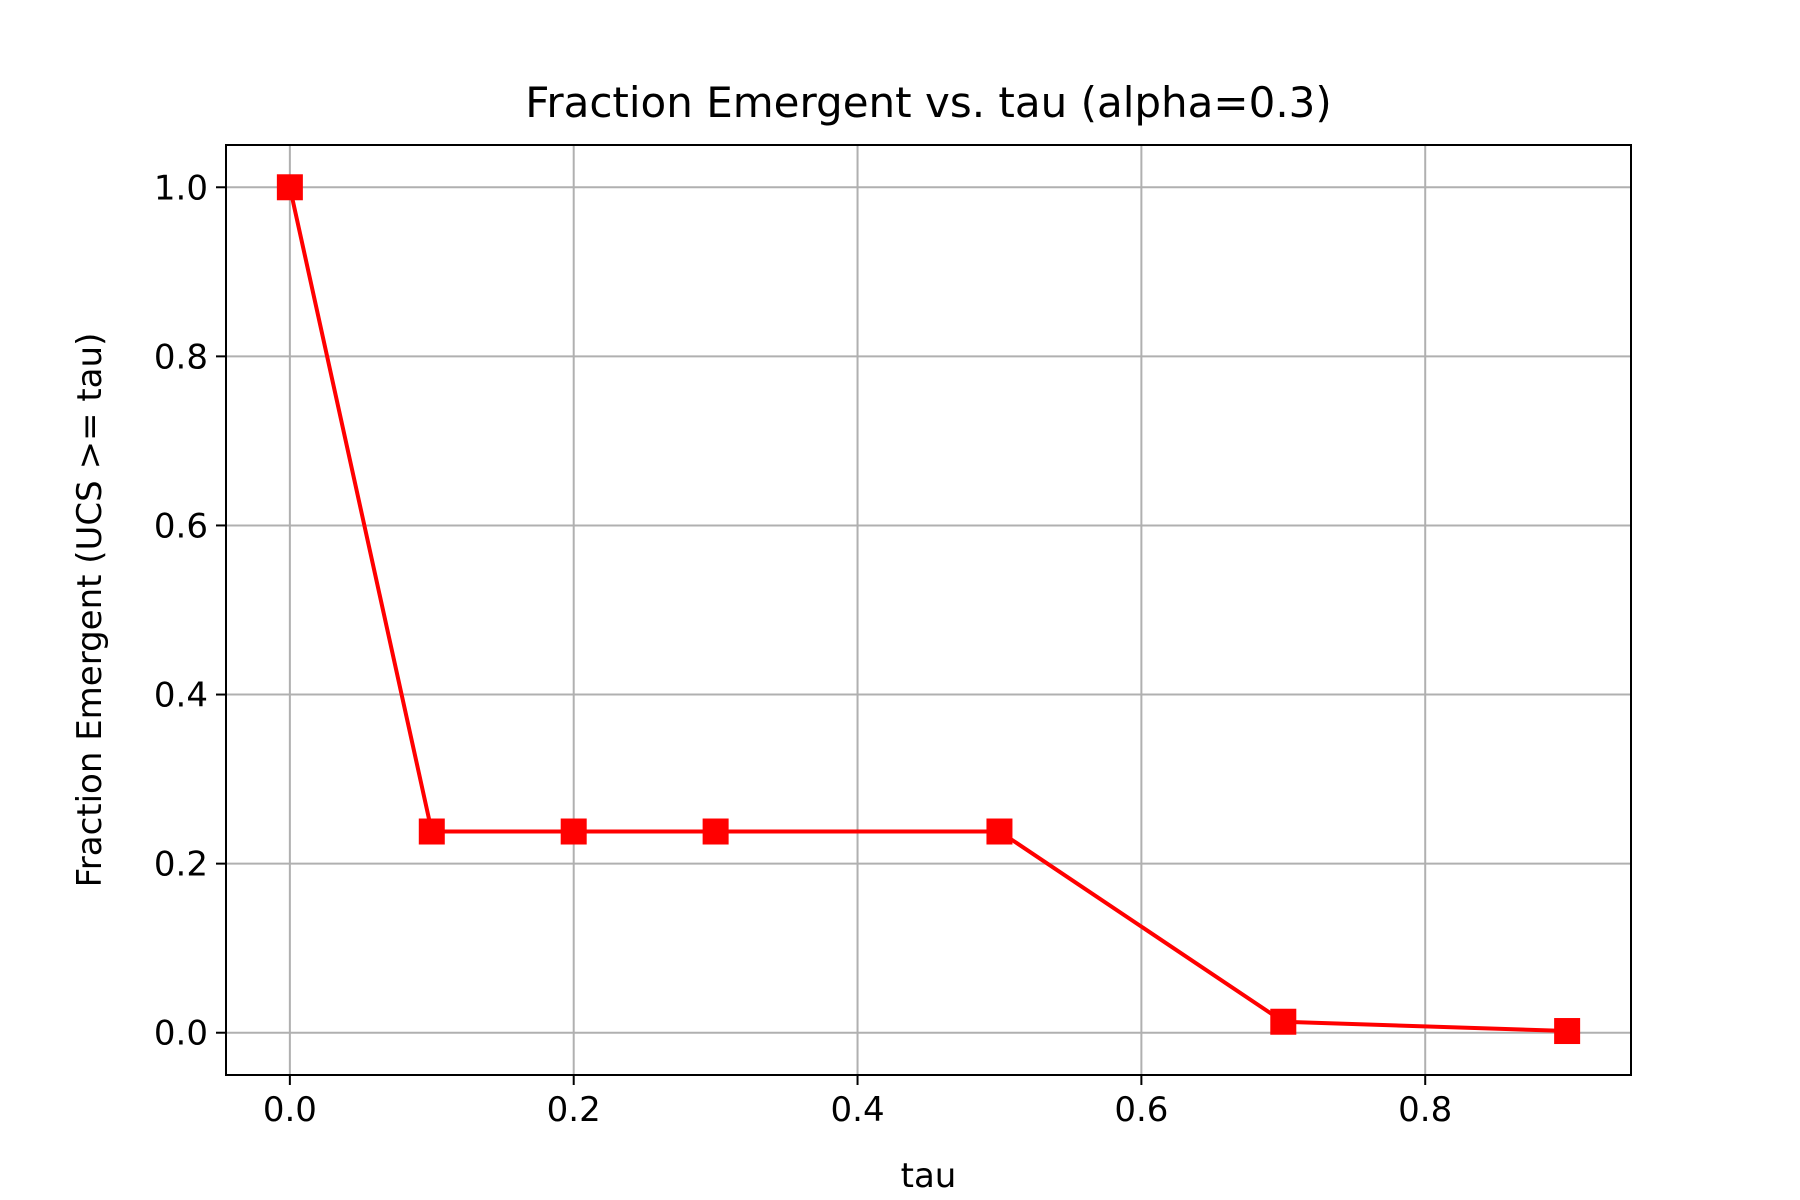 This screenshot has width=1800, height=1200. Describe the element at coordinates (181, 696) in the screenshot. I see `y-tick-label: 0.4` at that location.